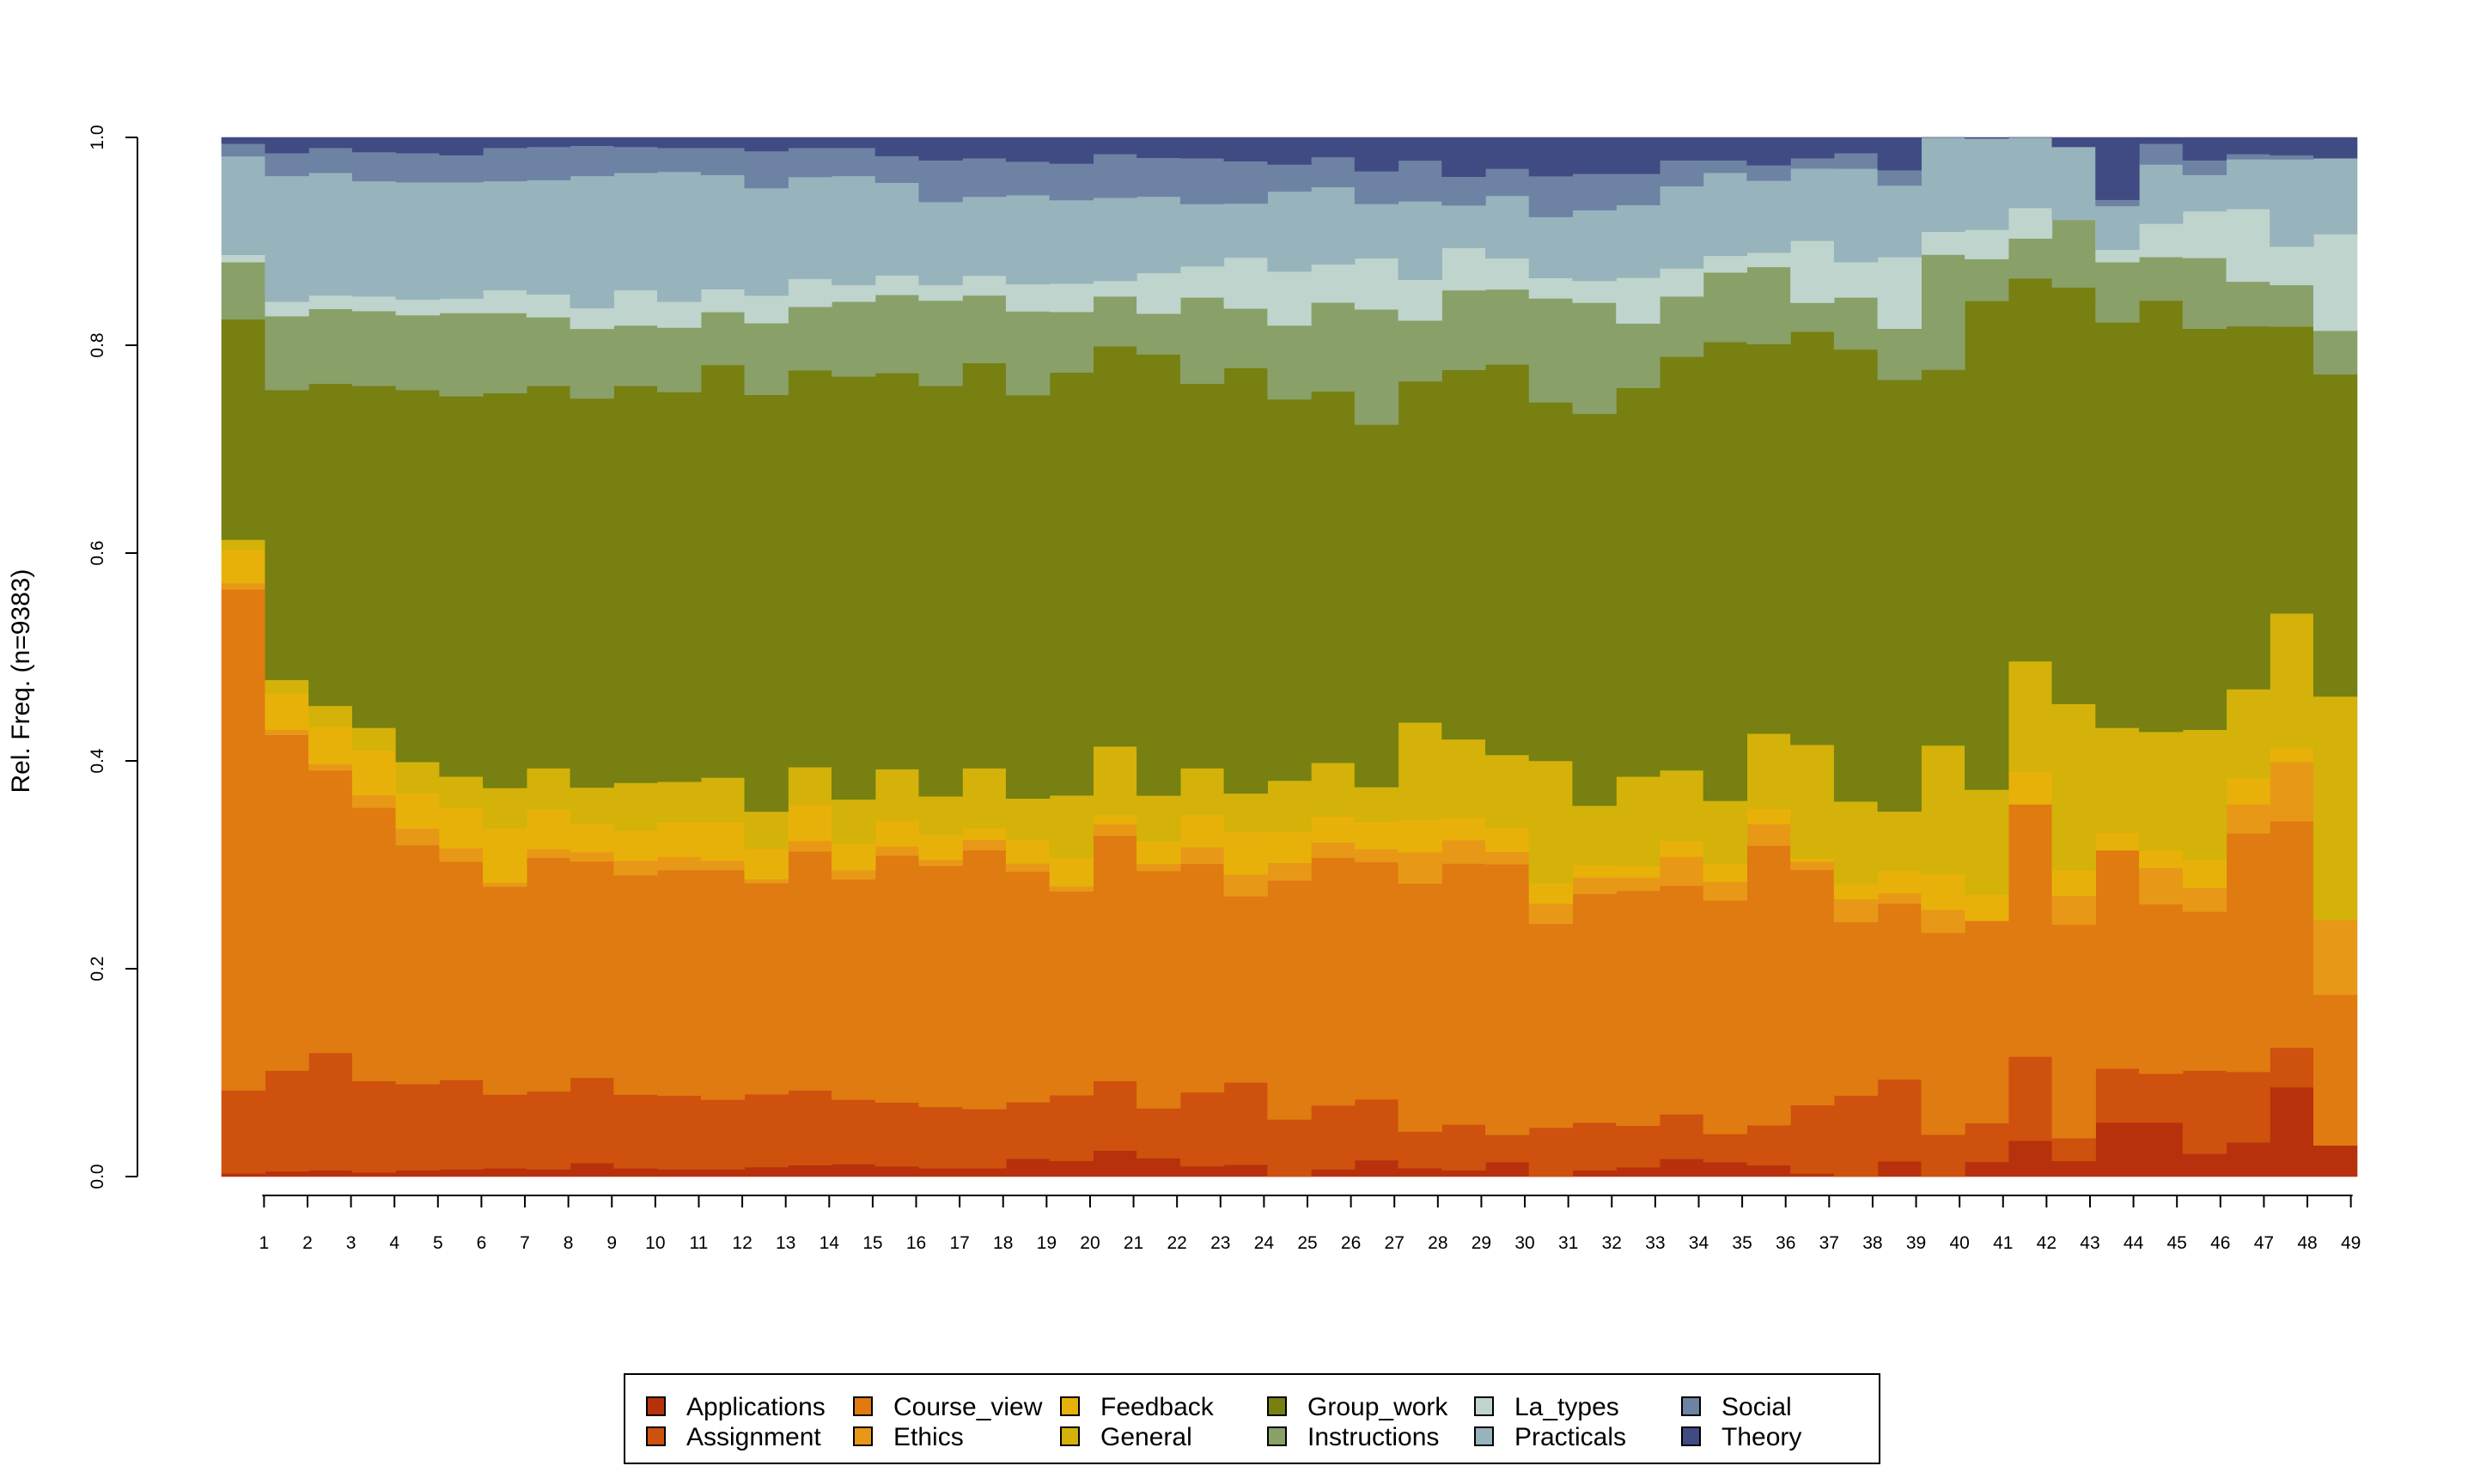 The height and width of the screenshot is (1484, 2474). I want to click on x-tick-label: 38, so click(1872, 1243).